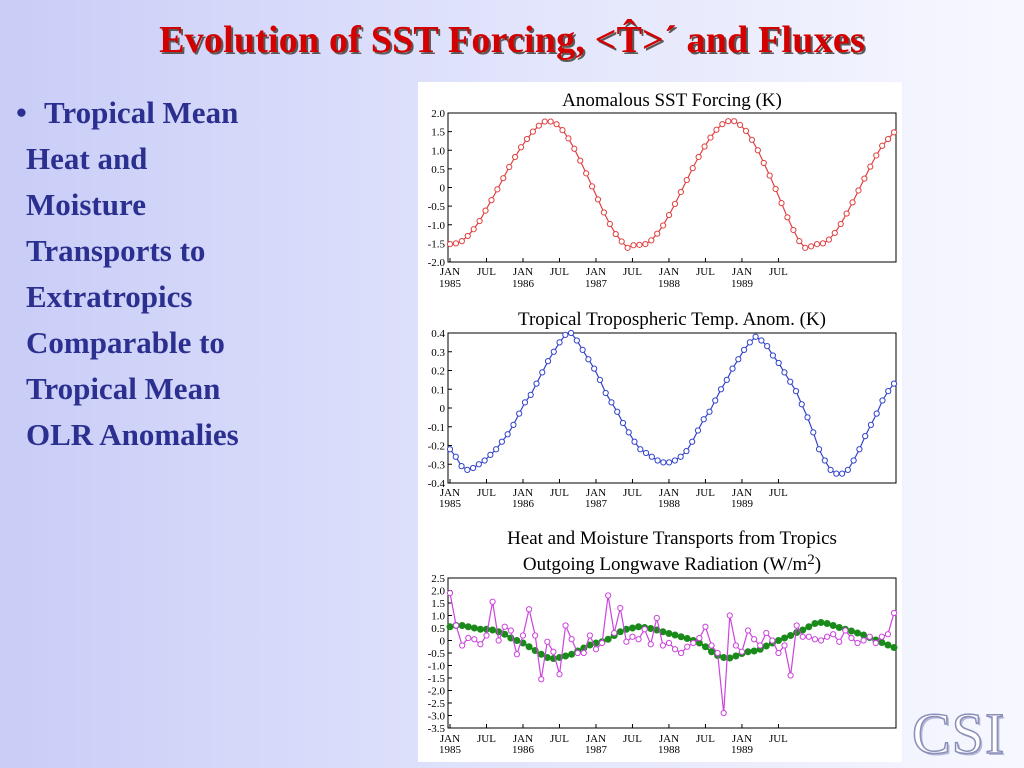  I want to click on y-tick-label: 0.5, so click(438, 629).